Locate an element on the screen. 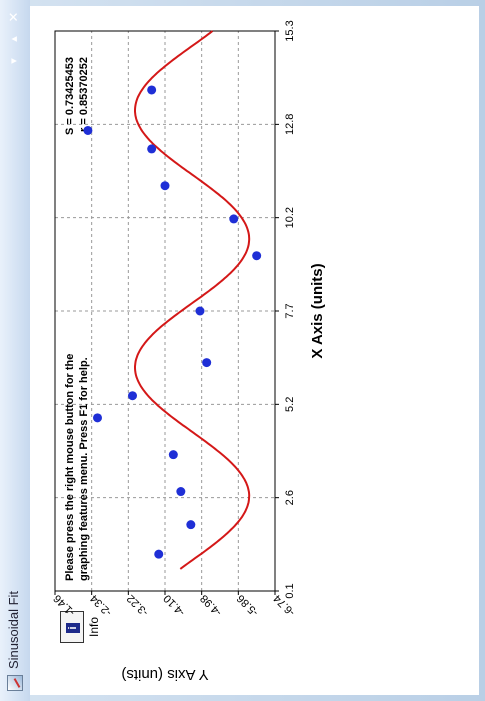 Image resolution: width=485 pixels, height=701 pixels. y-tick-label: -4.10 is located at coordinates (174, 605).